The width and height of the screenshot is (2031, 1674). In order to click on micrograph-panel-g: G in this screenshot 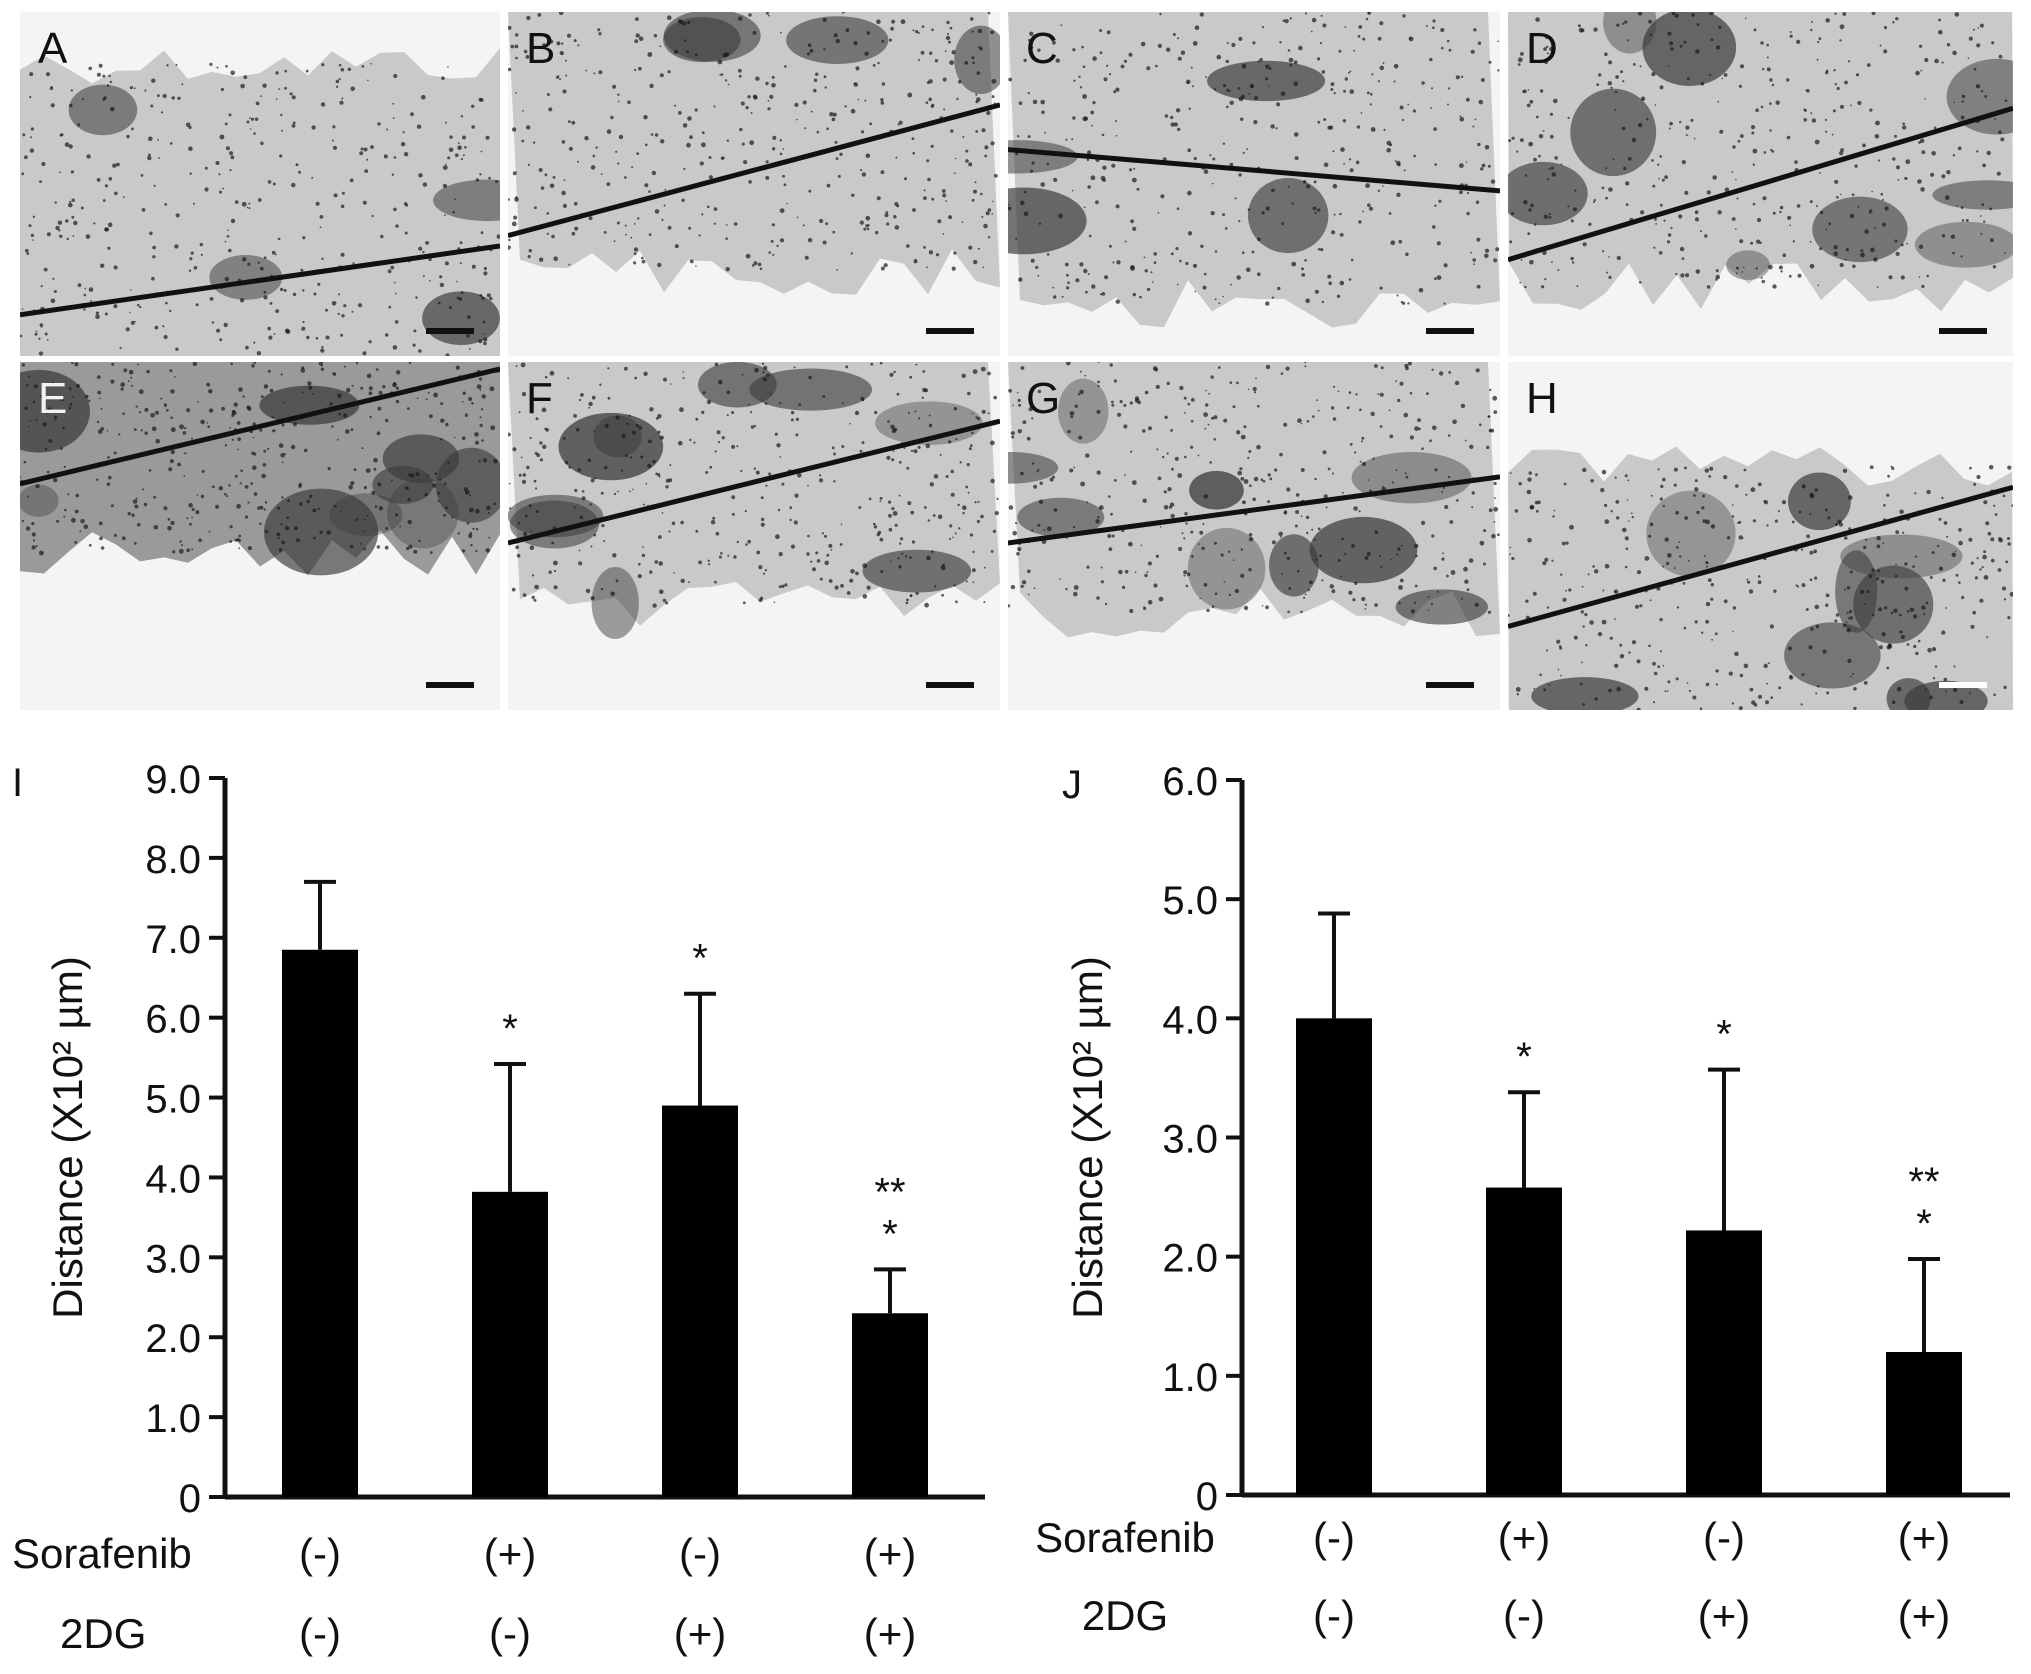, I will do `click(1254, 536)`.